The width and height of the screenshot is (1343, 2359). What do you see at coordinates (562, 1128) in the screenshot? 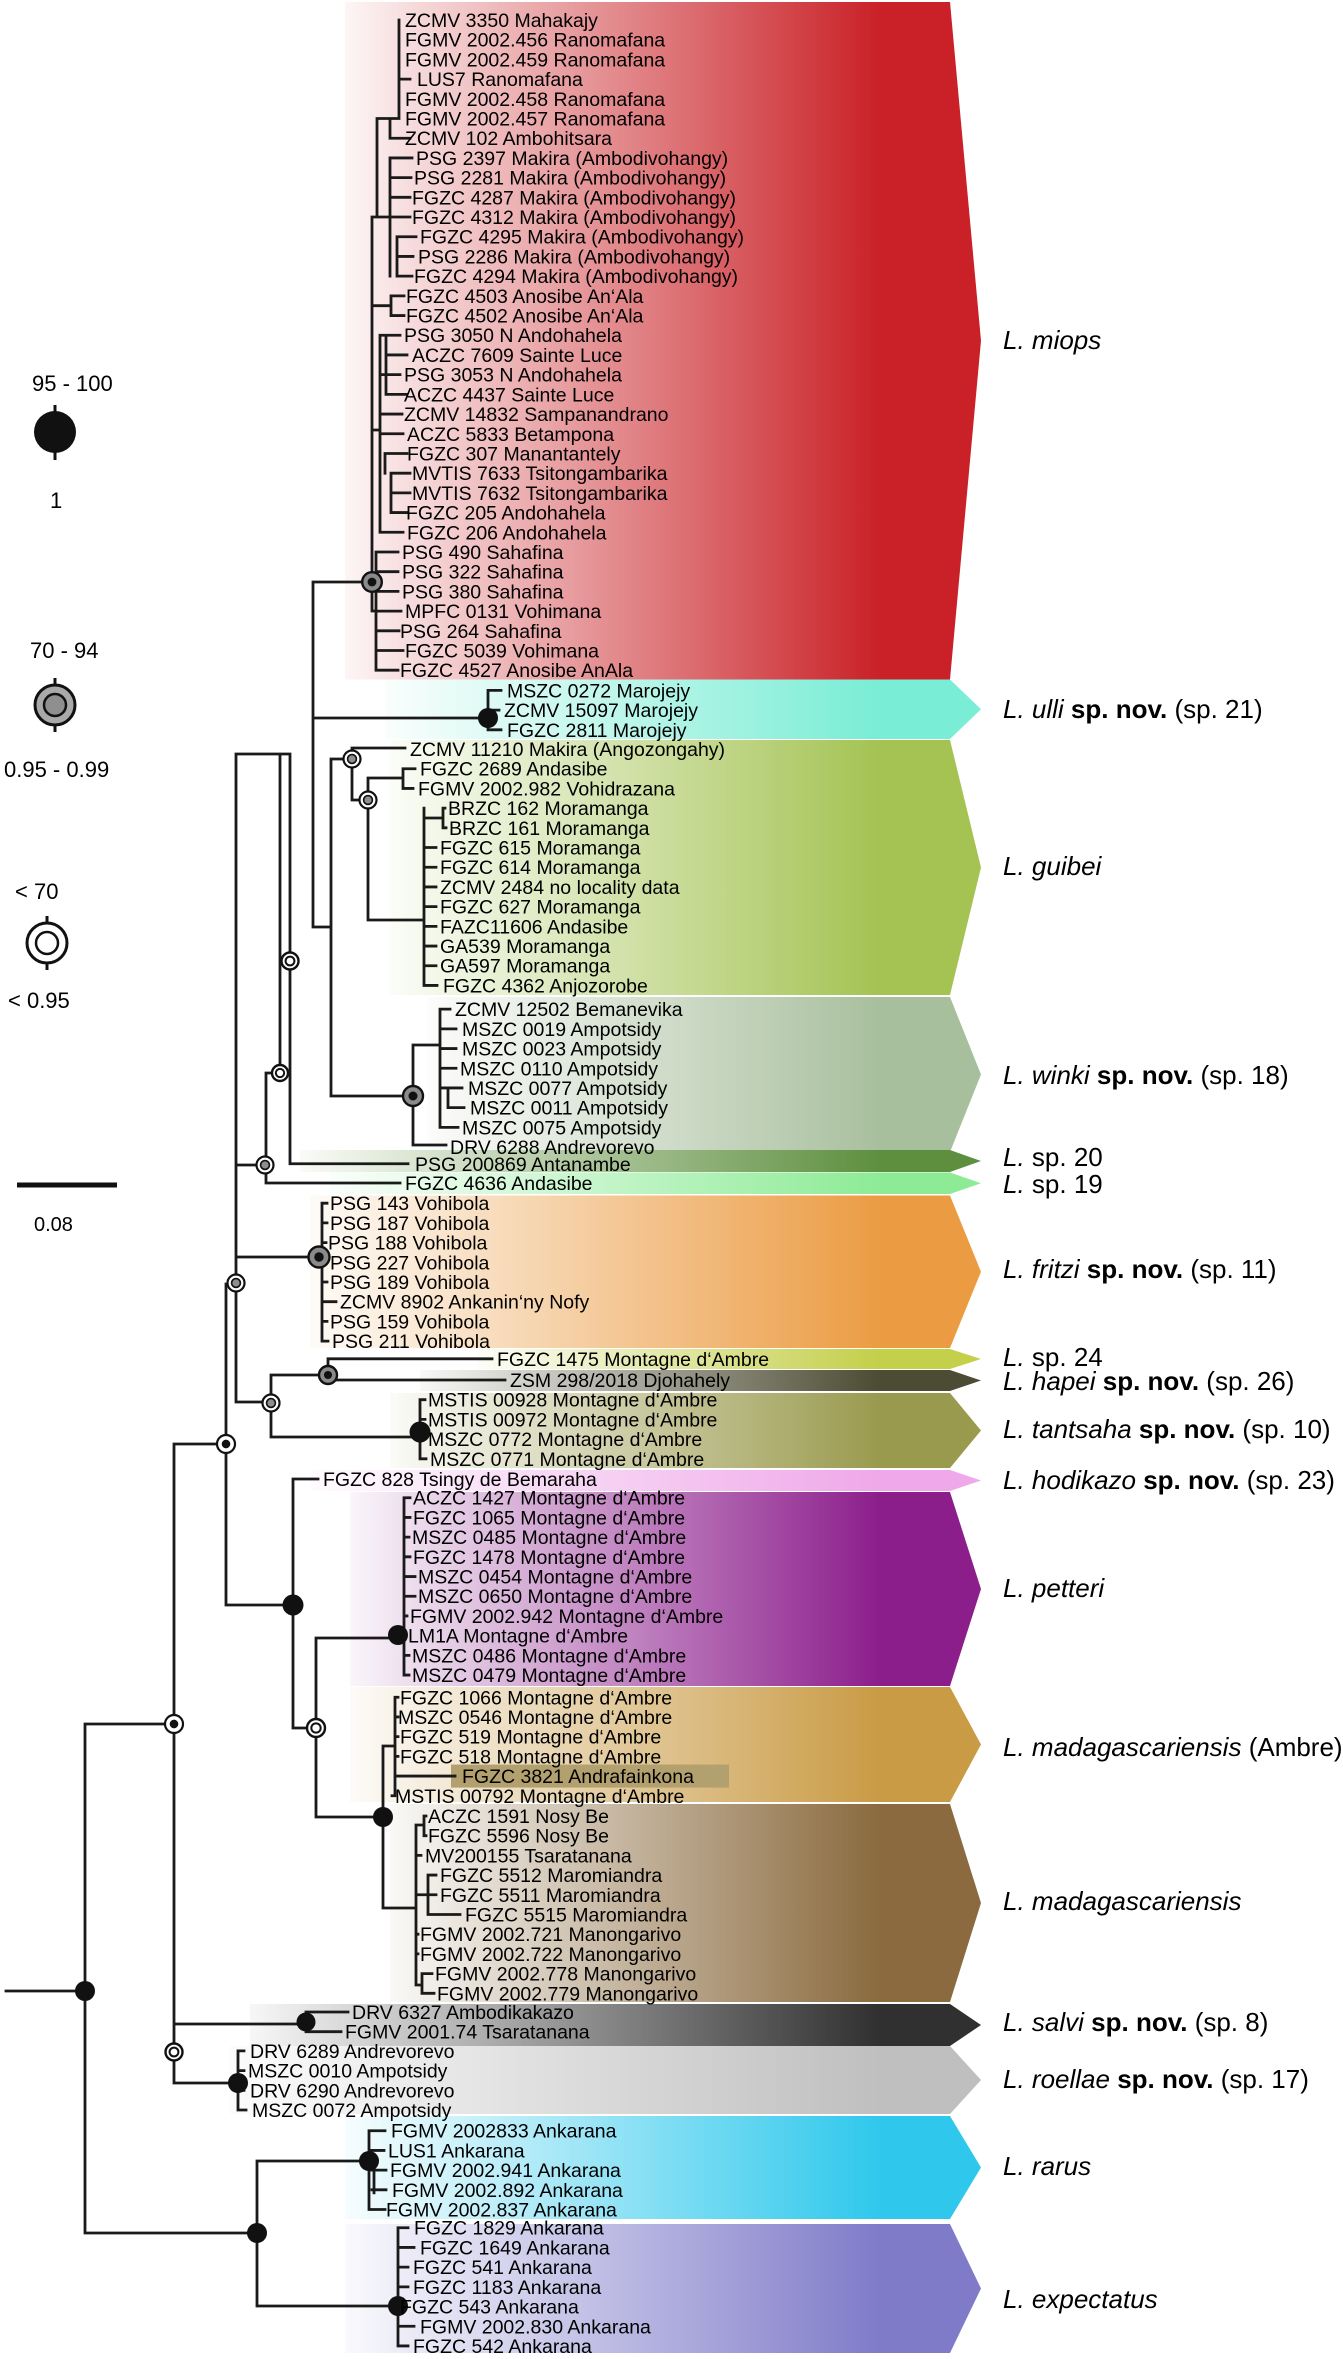
I see `svg-text: MSZC 0075 Ampotsidy` at bounding box center [562, 1128].